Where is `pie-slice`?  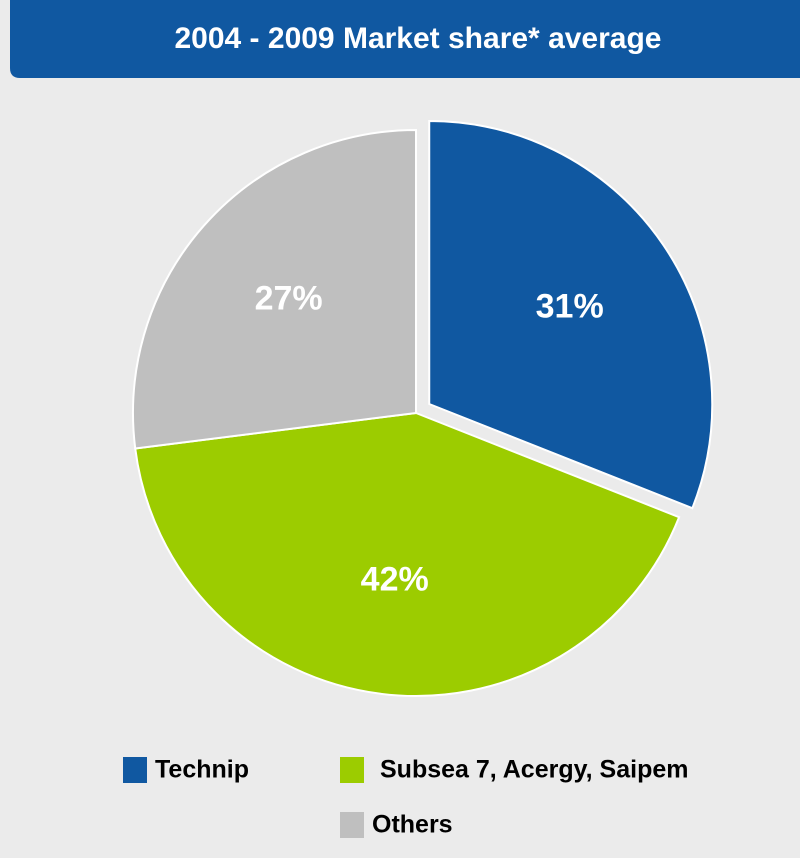 pie-slice is located at coordinates (274, 289).